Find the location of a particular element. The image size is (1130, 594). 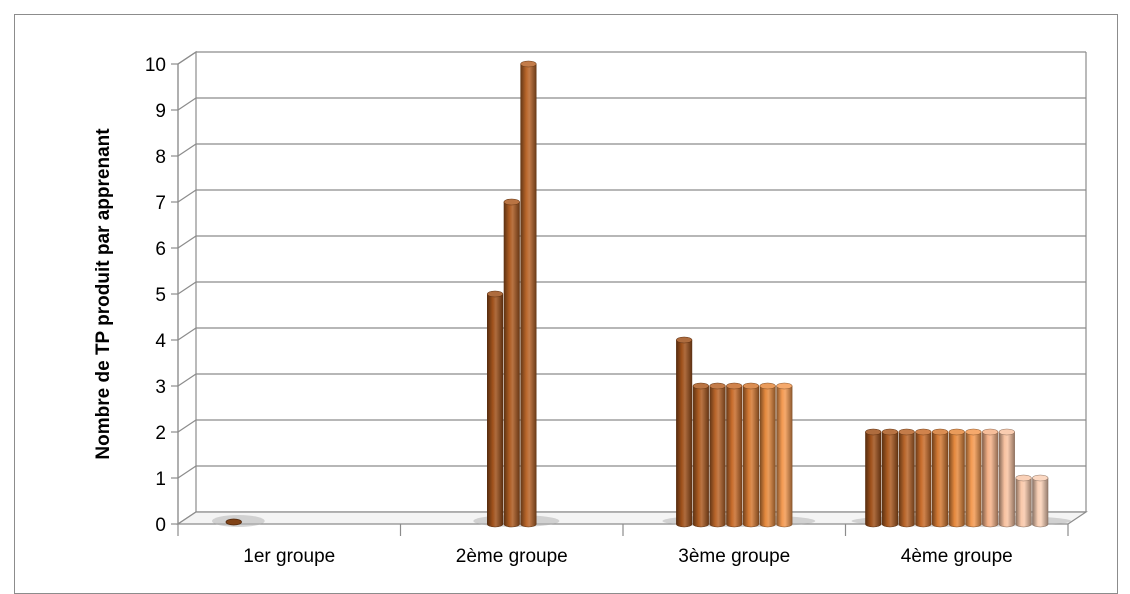

y-tick-label: 7 is located at coordinates (160, 203).